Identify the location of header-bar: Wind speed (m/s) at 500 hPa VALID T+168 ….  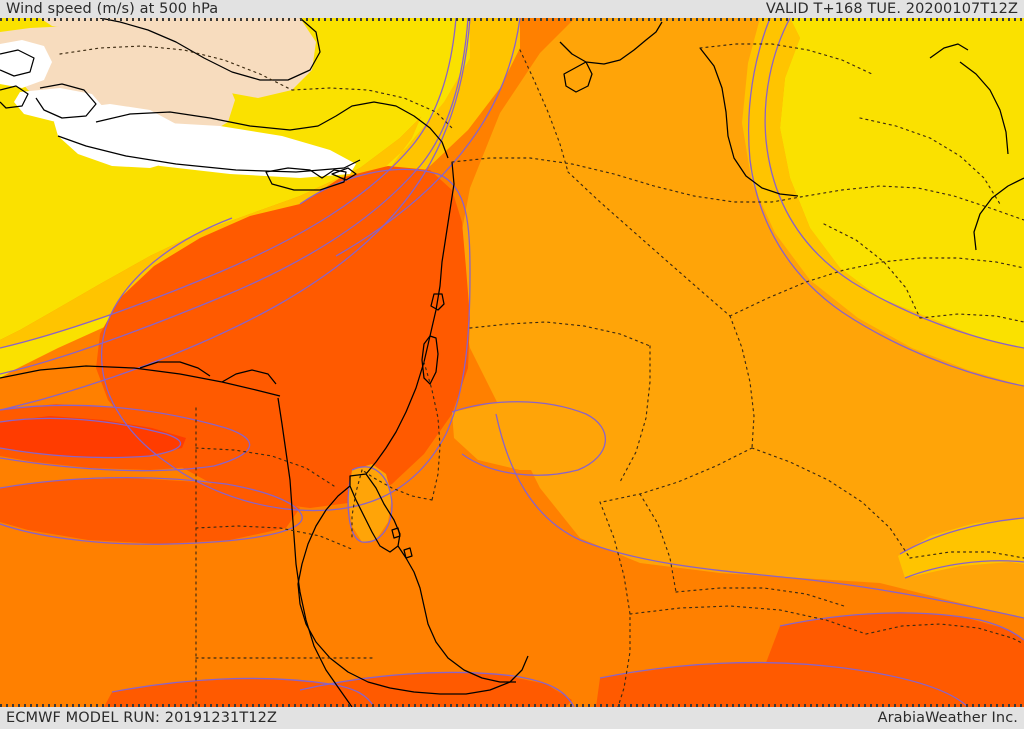
(512, 9).